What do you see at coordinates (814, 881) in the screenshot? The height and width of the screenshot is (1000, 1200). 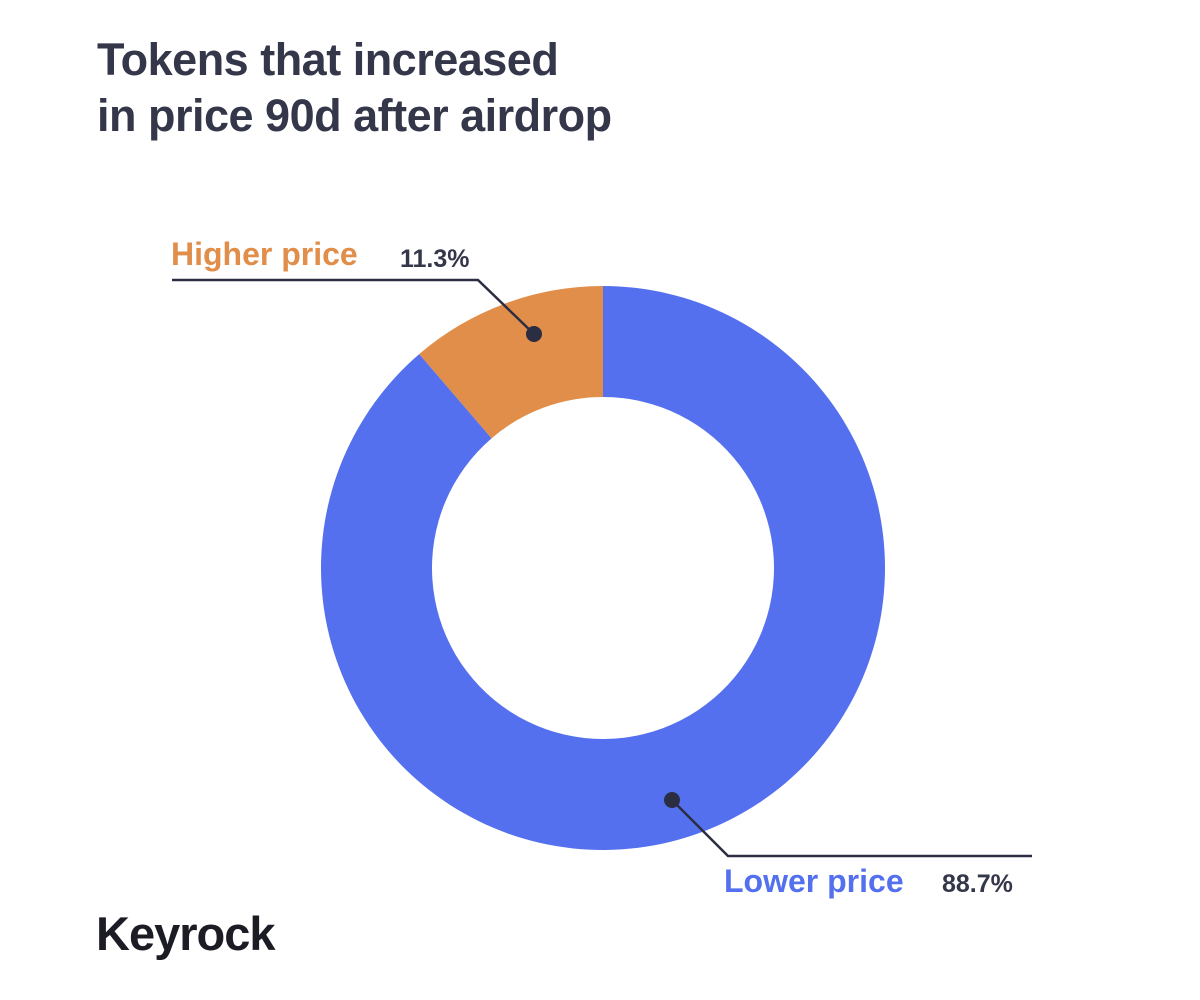 I see `label-lower-price: Lower price` at bounding box center [814, 881].